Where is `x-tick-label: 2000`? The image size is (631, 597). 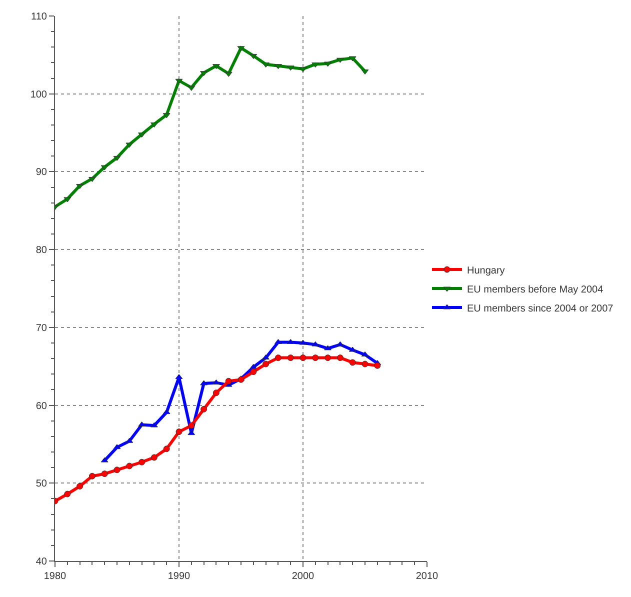
x-tick-label: 2000 is located at coordinates (303, 576).